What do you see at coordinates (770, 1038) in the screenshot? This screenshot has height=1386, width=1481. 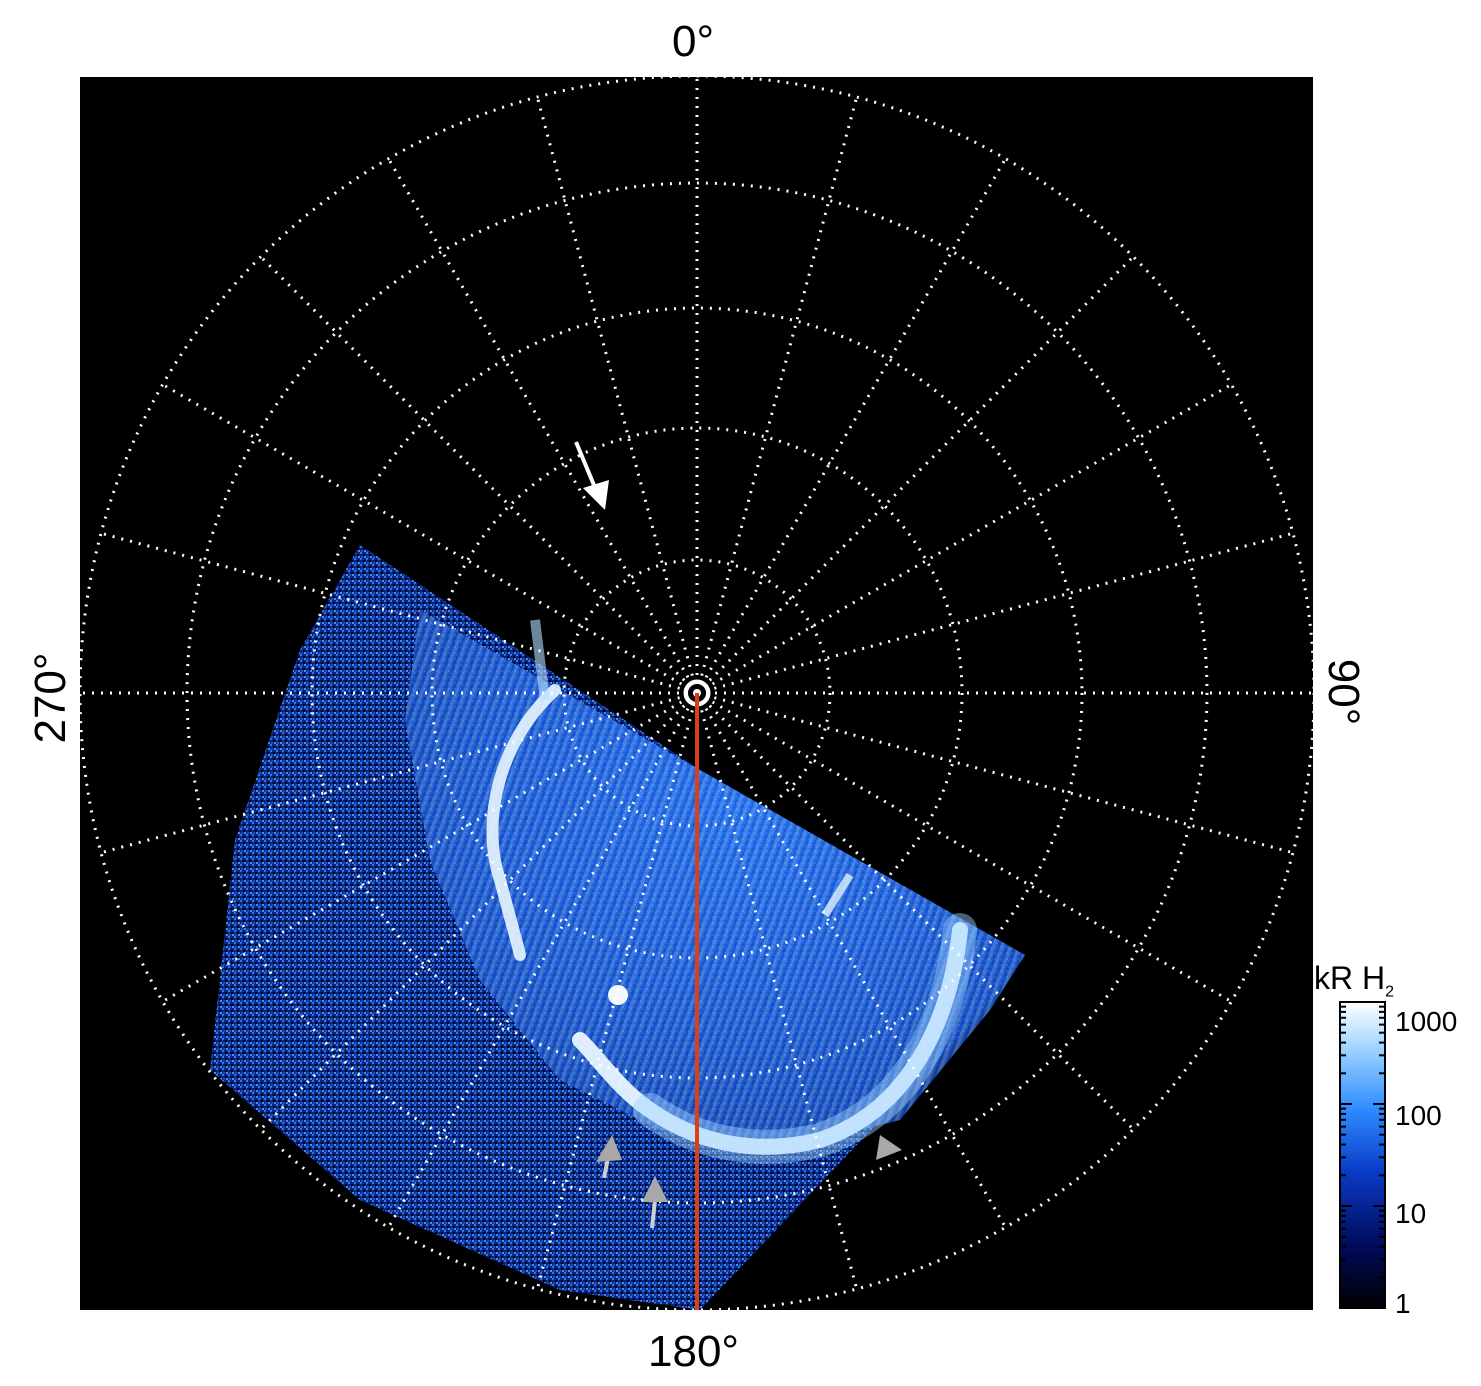 I see `main-auroral-oval` at bounding box center [770, 1038].